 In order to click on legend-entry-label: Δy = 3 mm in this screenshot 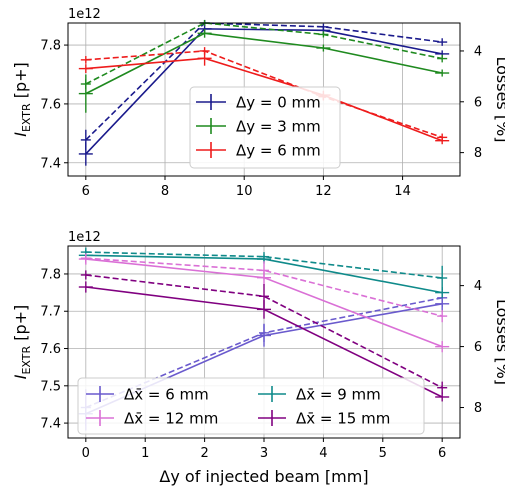, I will do `click(278, 127)`.